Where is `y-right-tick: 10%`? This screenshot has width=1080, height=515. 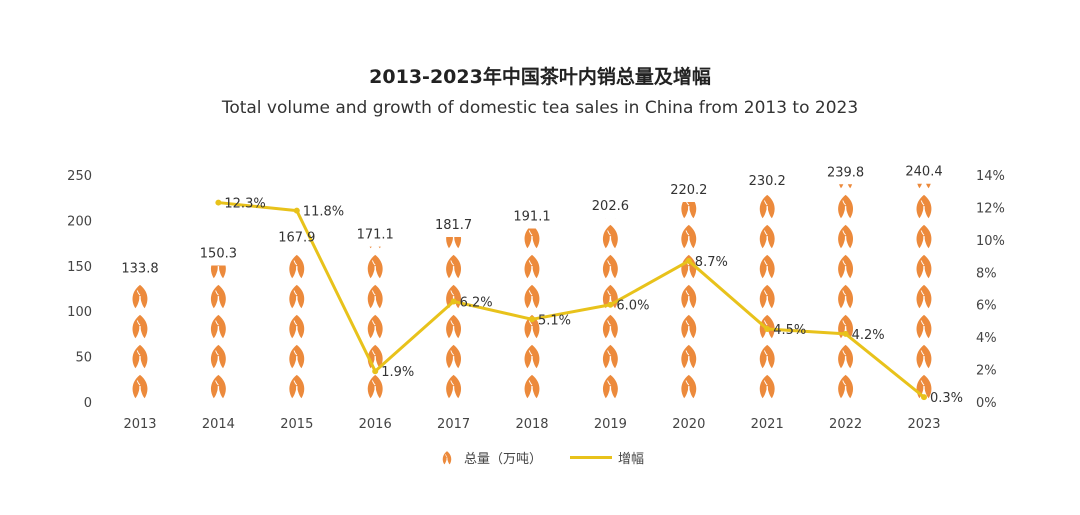
y-right-tick: 10% is located at coordinates (990, 241).